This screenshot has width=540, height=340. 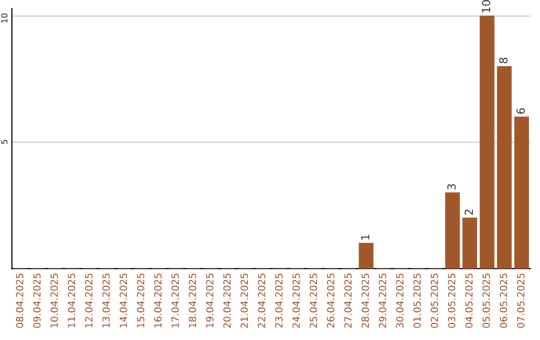 I want to click on x-tick-label: 26.04.2025, so click(x=330, y=301).